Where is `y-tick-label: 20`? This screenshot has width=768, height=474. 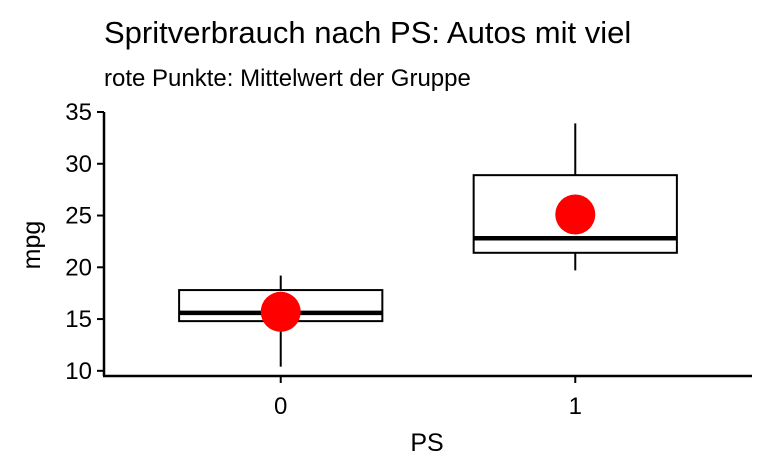 y-tick-label: 20 is located at coordinates (78, 267).